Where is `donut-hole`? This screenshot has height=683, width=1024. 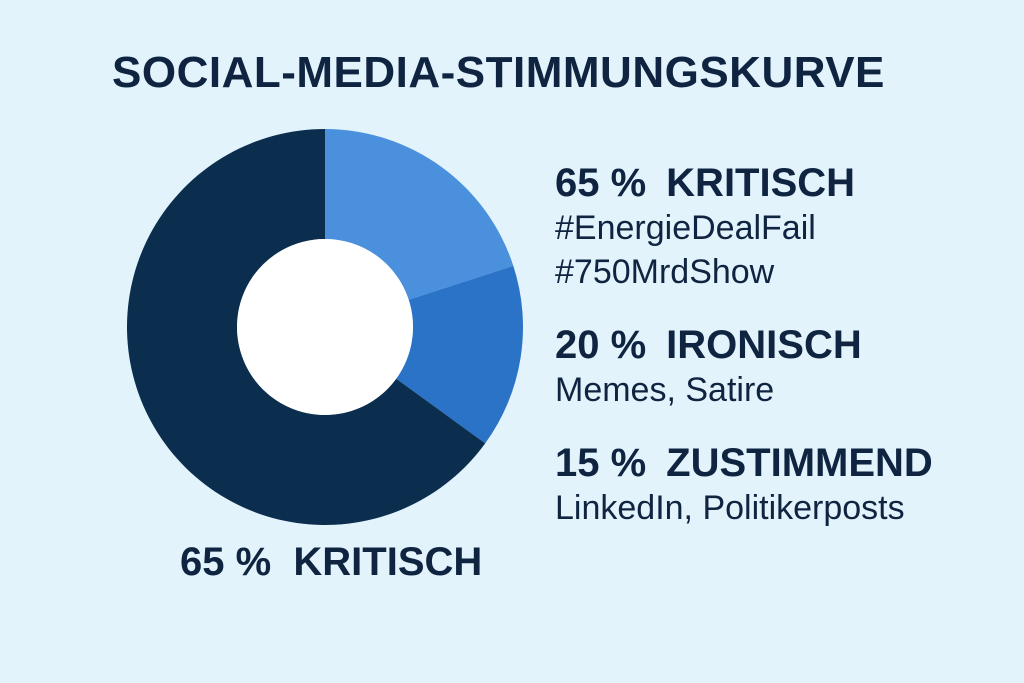 donut-hole is located at coordinates (325, 327).